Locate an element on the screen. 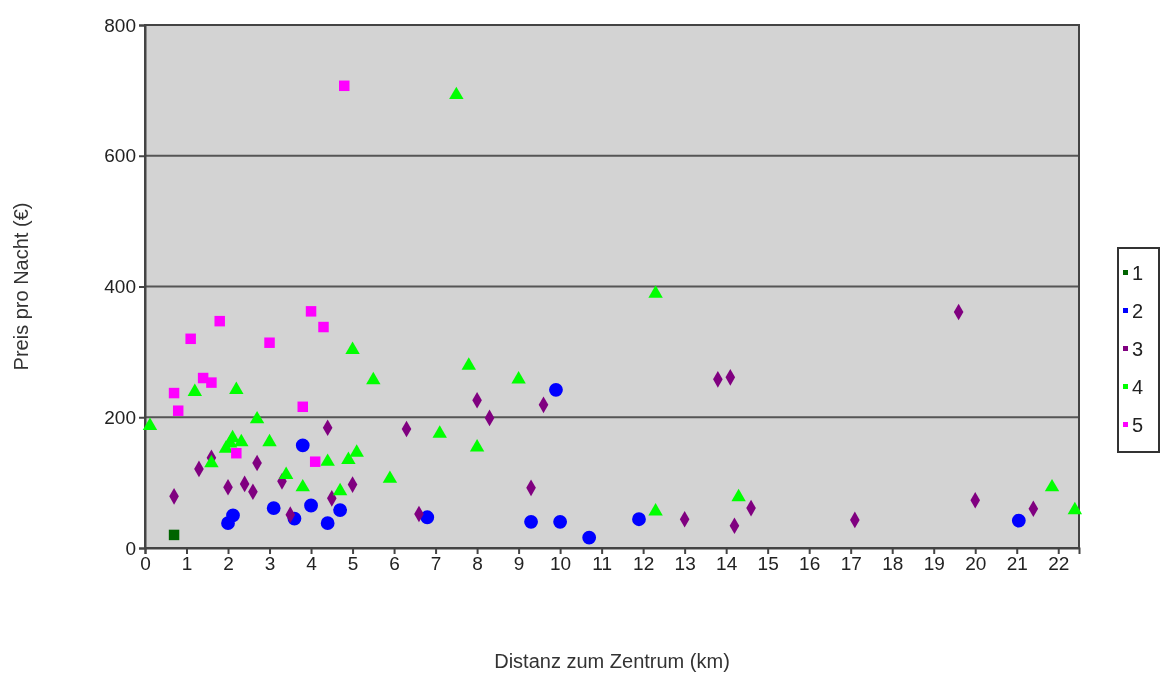 This screenshot has width=1161, height=688. y-tick-label: 800 is located at coordinates (120, 25).